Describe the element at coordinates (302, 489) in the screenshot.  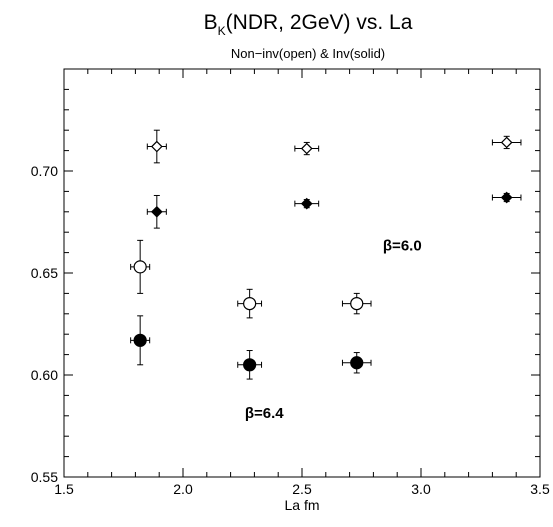
I see `x-tick-label: 2.5` at that location.